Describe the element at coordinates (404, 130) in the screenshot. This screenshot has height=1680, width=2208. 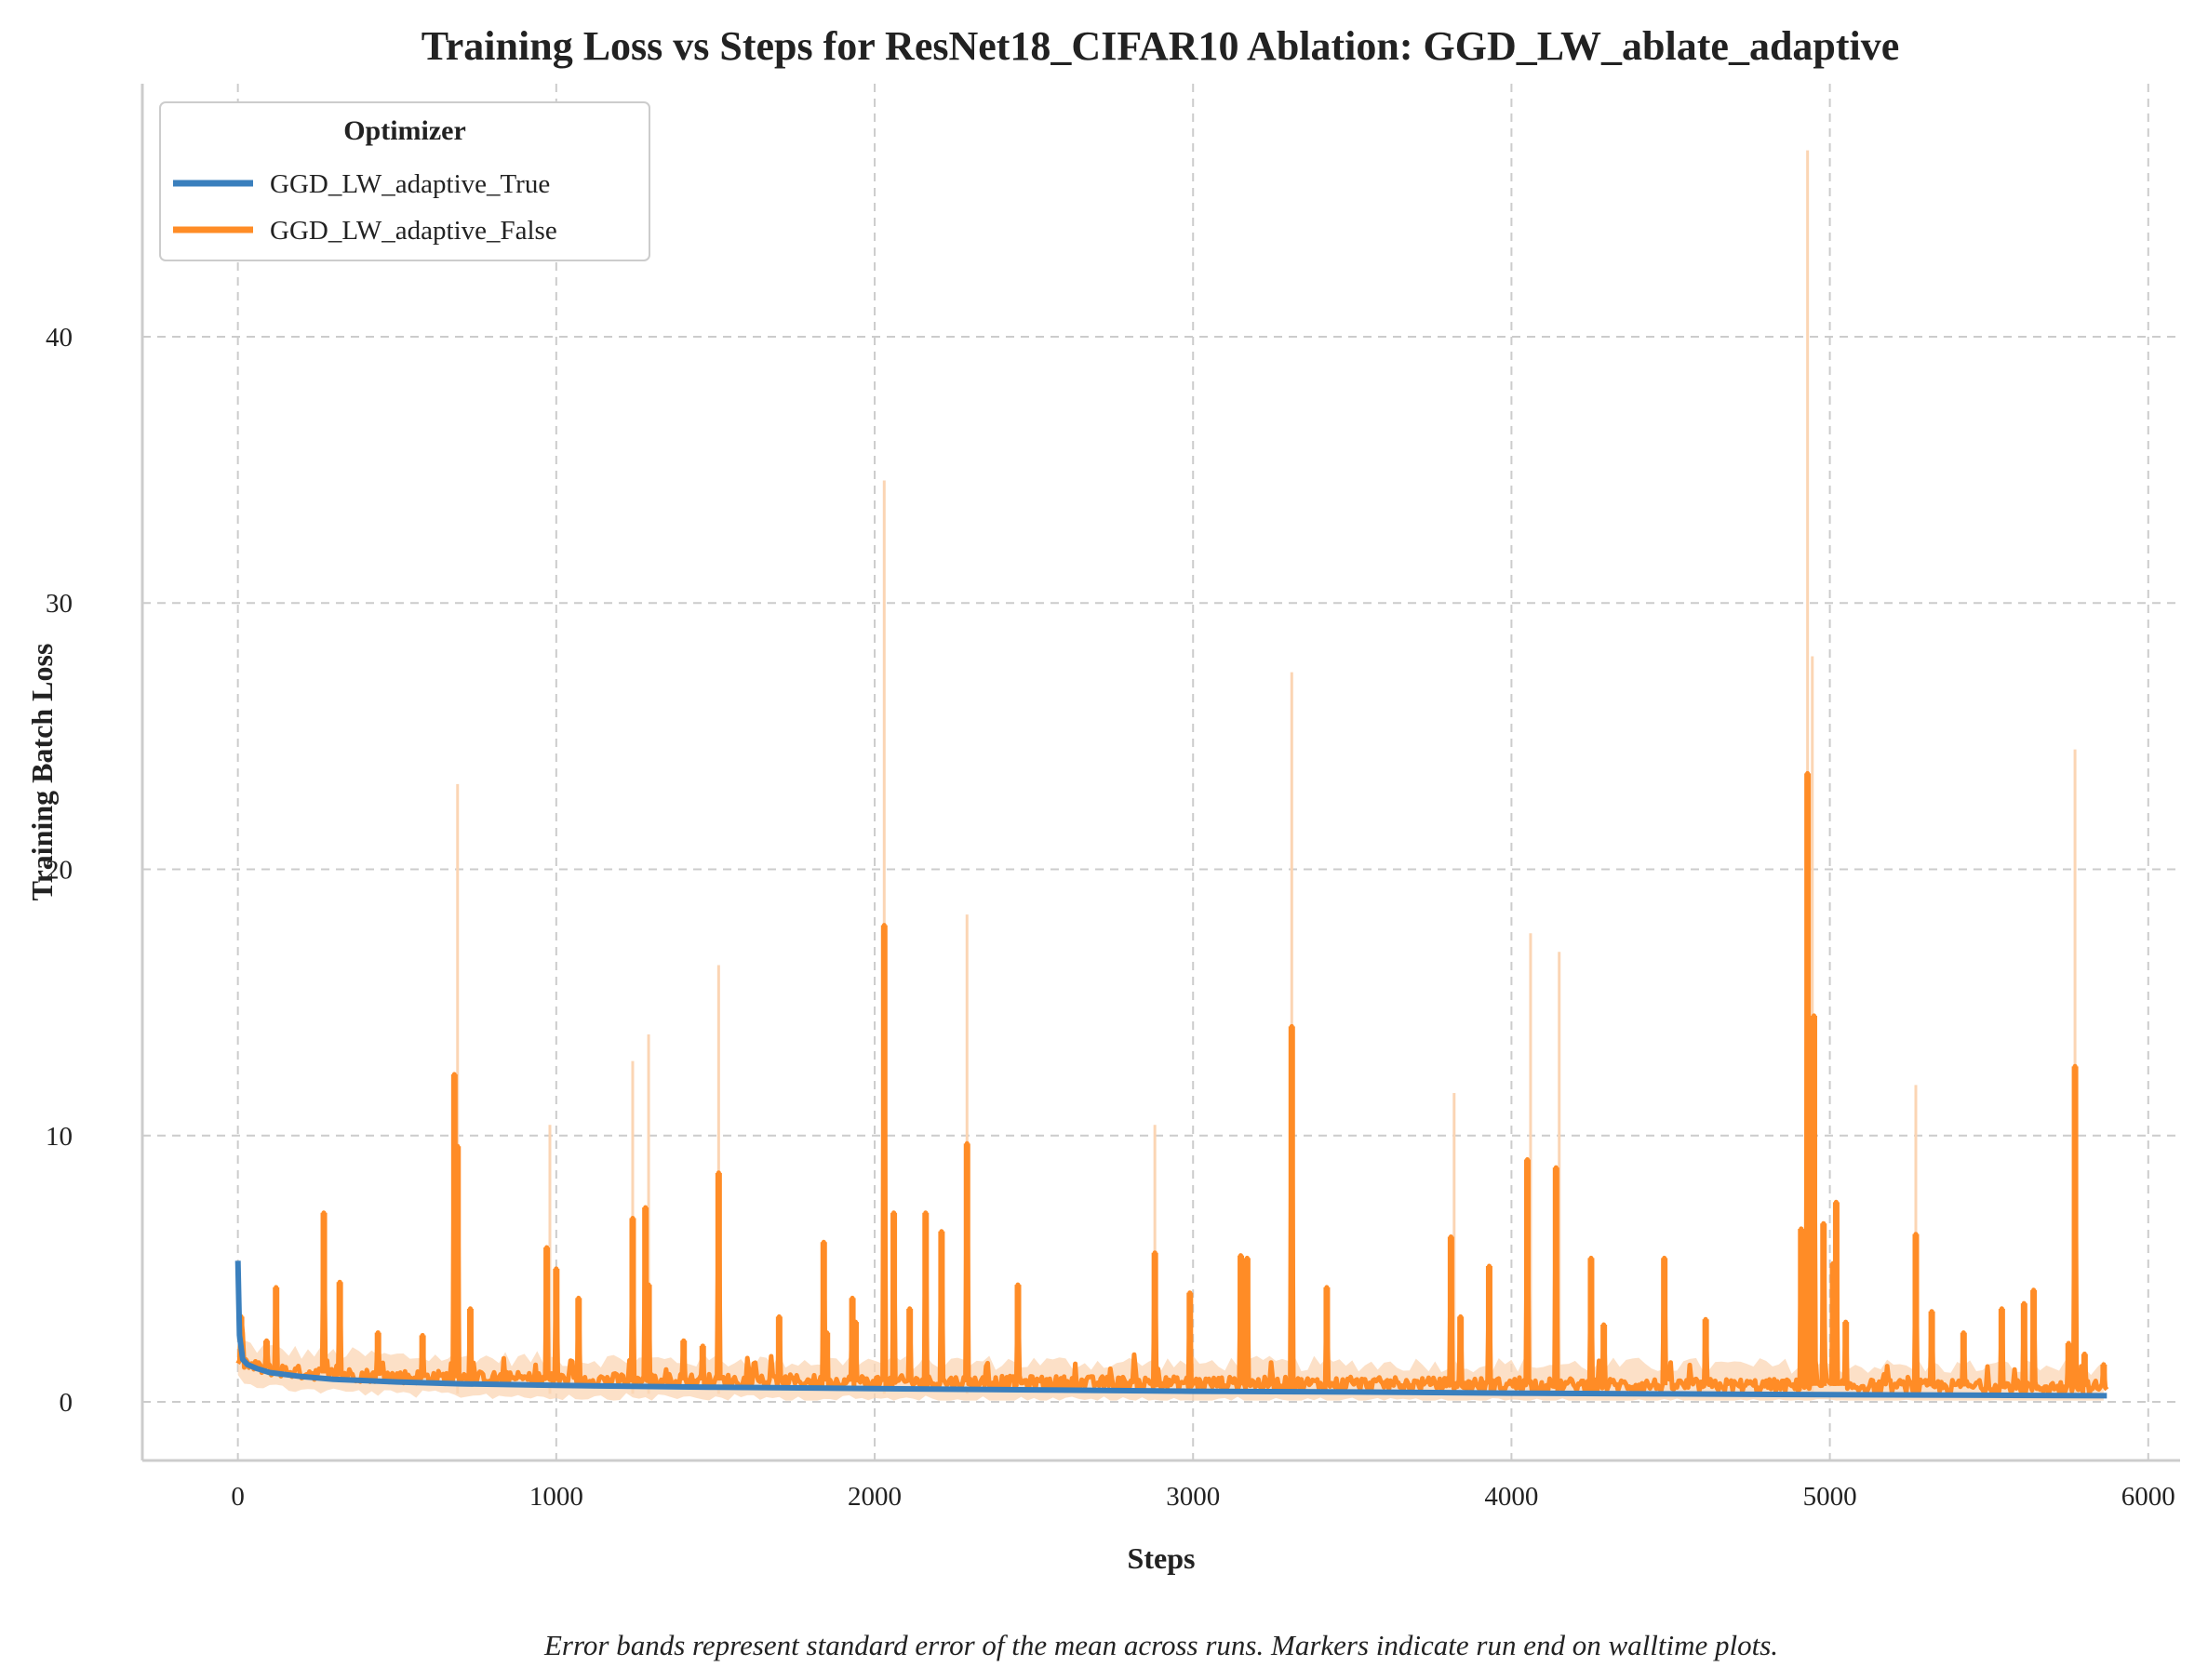
I see `legend-title: Optimizer` at that location.